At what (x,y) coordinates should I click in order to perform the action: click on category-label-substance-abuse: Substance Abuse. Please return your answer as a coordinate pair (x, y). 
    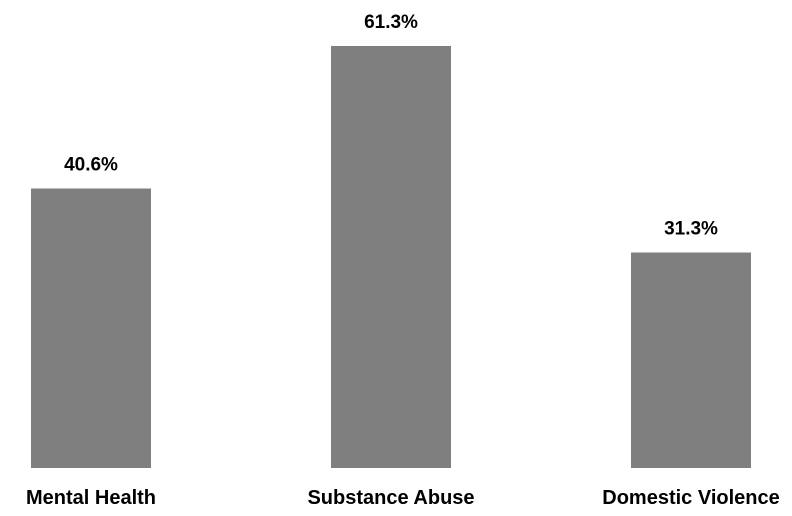
    Looking at the image, I should click on (390, 498).